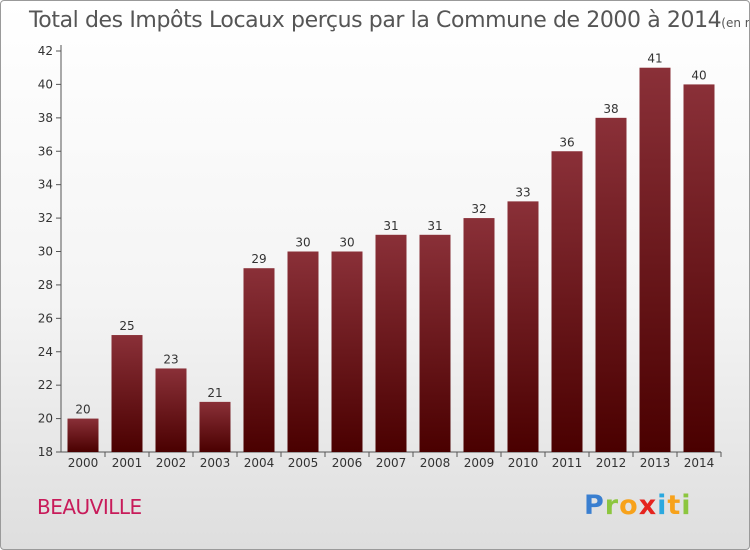 The image size is (750, 550). What do you see at coordinates (83, 435) in the screenshot?
I see `bar-2000` at bounding box center [83, 435].